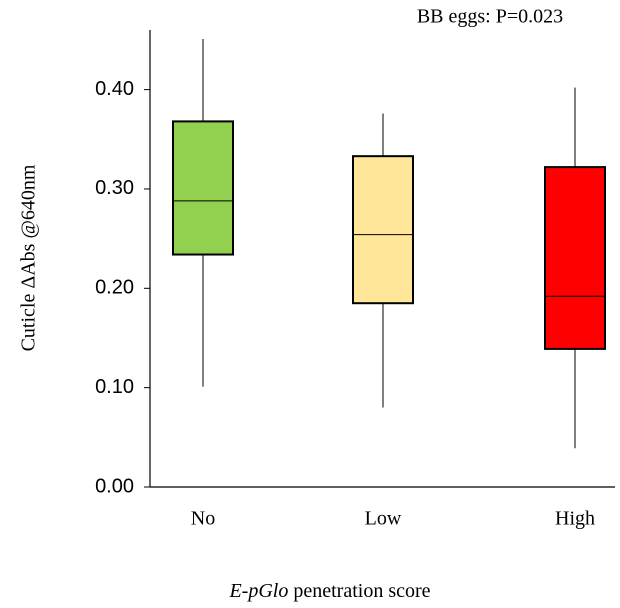 The height and width of the screenshot is (608, 620). I want to click on x-tick-label: No, so click(203, 519).